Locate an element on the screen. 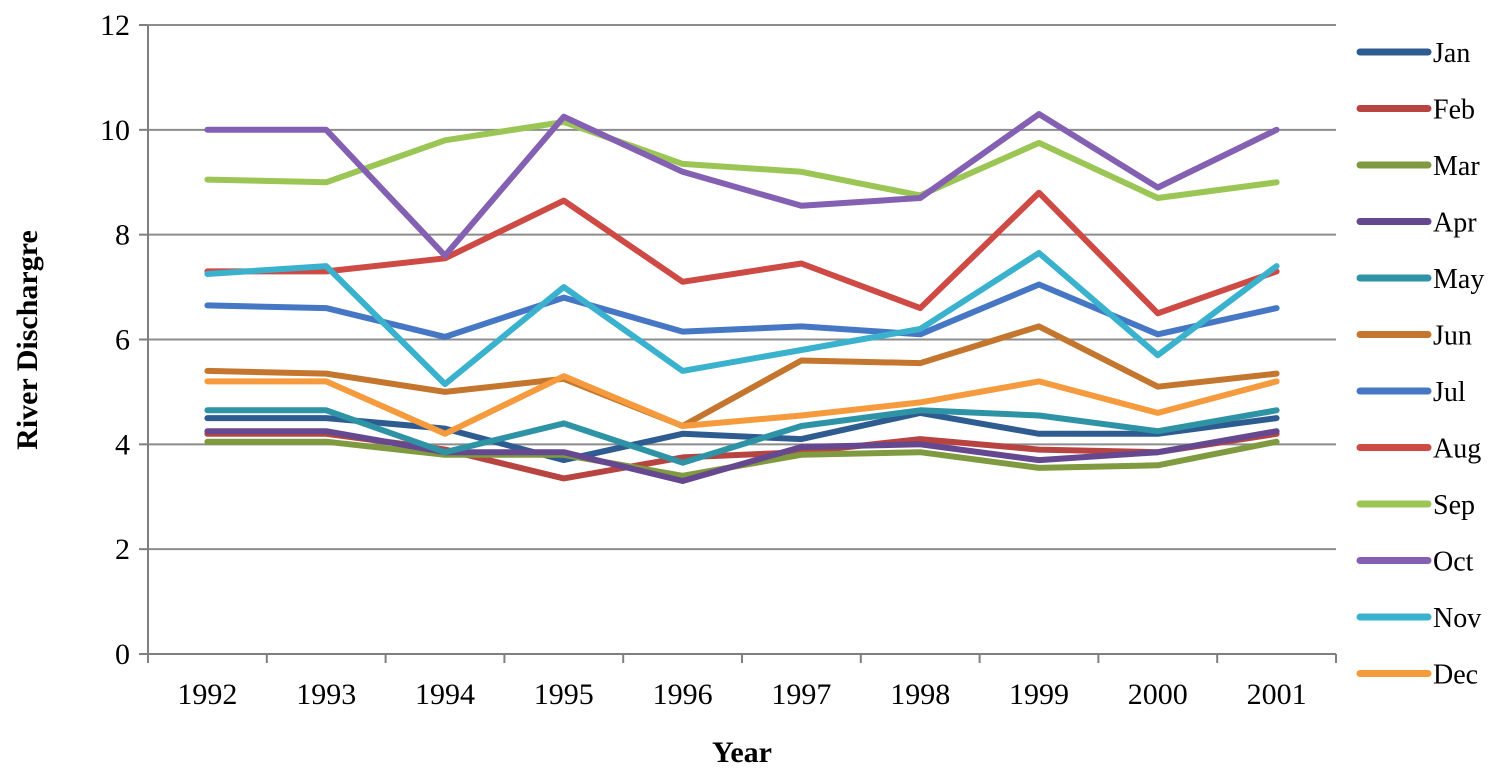 Image resolution: width=1500 pixels, height=775 pixels. legend-label-dec: Dec is located at coordinates (1455, 675).